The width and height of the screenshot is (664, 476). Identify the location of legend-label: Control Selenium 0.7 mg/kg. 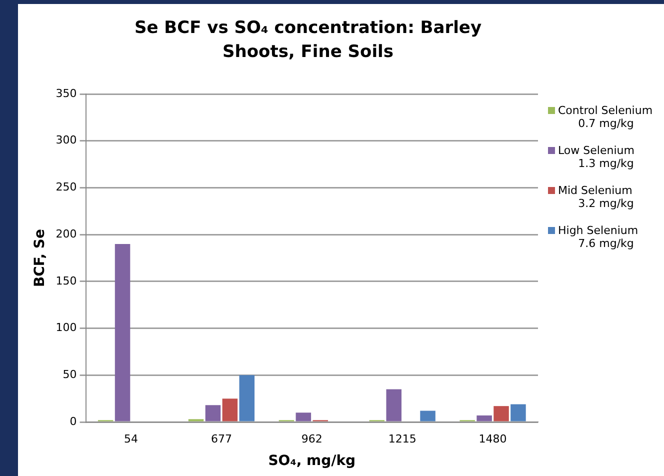
(605, 117).